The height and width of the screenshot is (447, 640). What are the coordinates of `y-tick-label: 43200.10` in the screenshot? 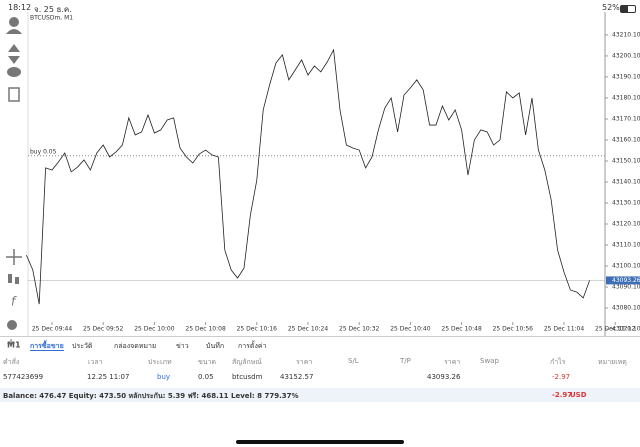 It's located at (626, 55).